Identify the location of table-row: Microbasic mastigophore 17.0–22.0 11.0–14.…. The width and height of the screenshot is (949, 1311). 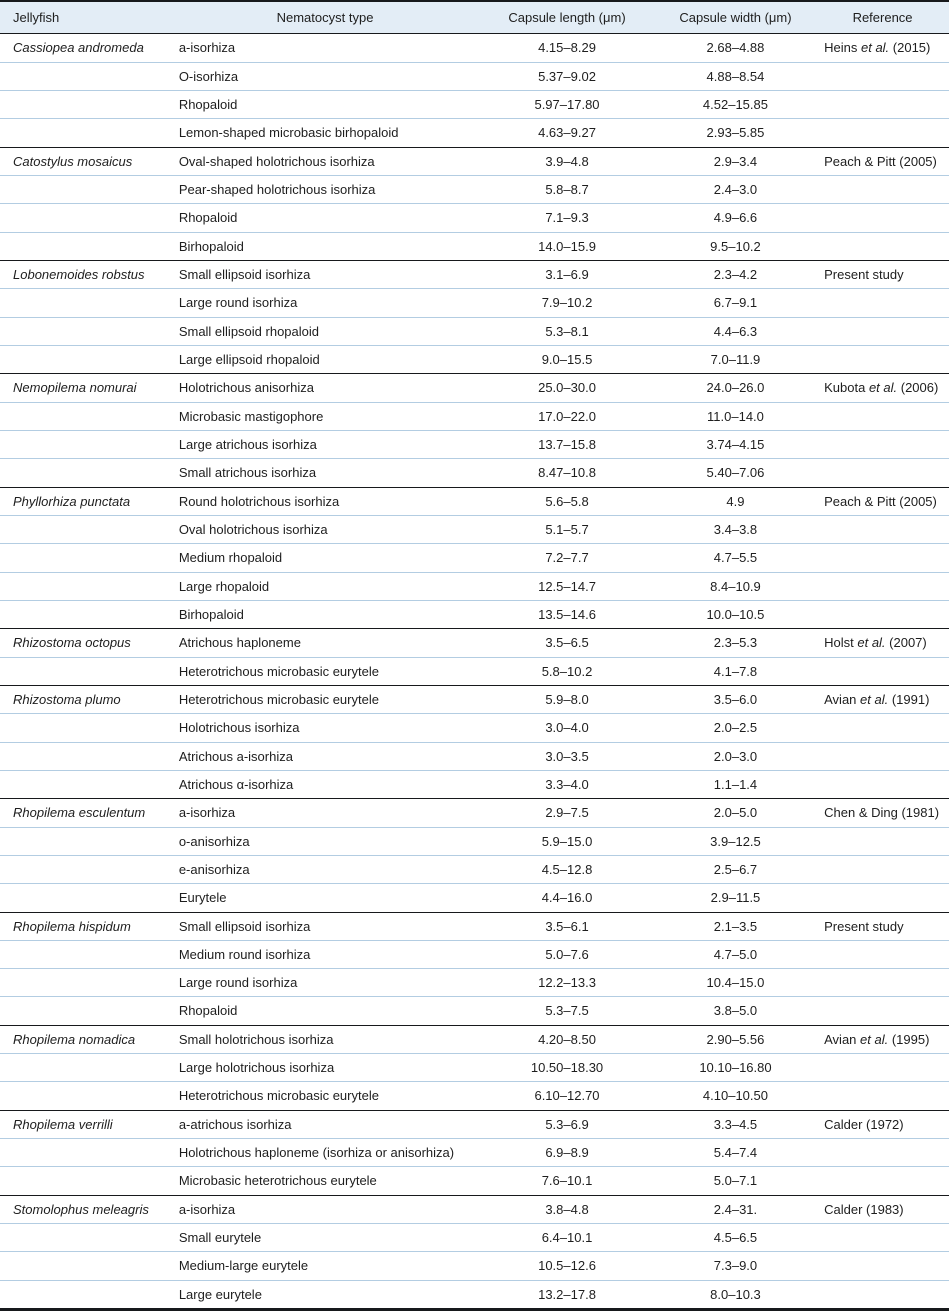
(474, 416).